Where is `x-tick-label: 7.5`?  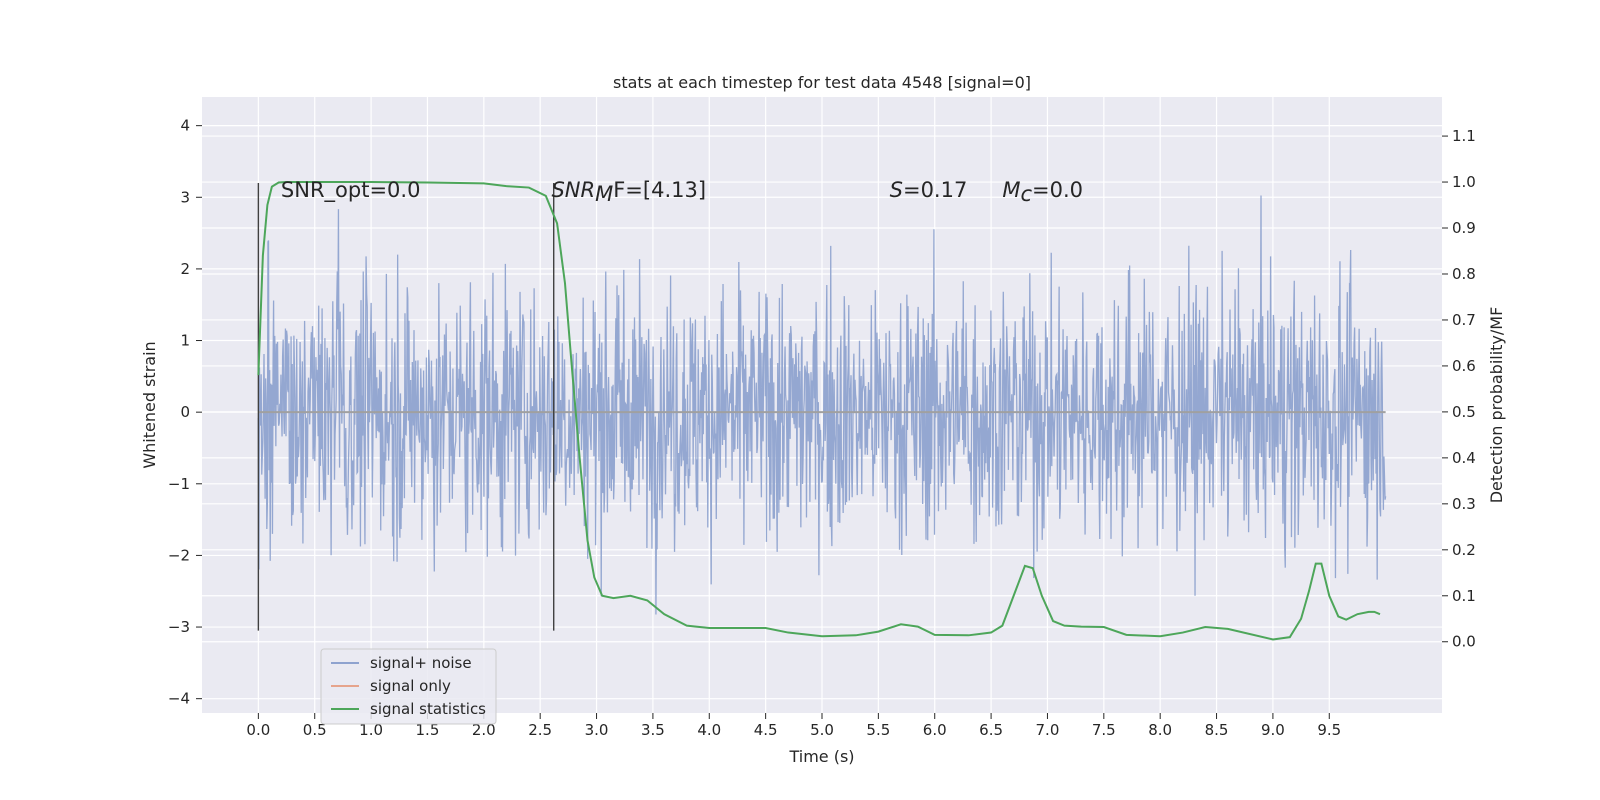
x-tick-label: 7.5 is located at coordinates (1104, 730).